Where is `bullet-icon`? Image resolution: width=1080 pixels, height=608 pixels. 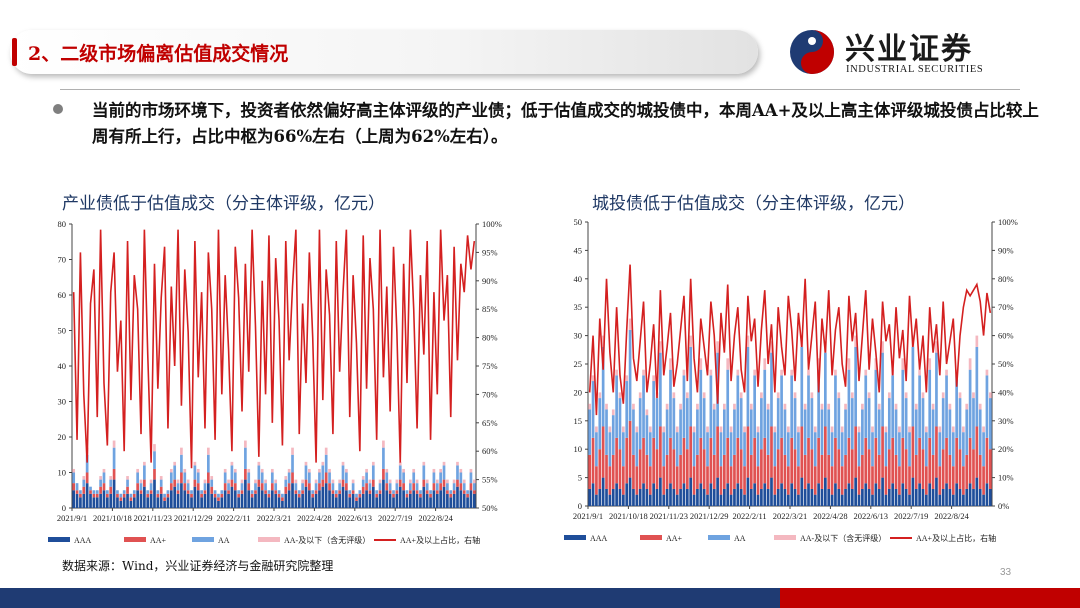 bullet-icon is located at coordinates (58, 109).